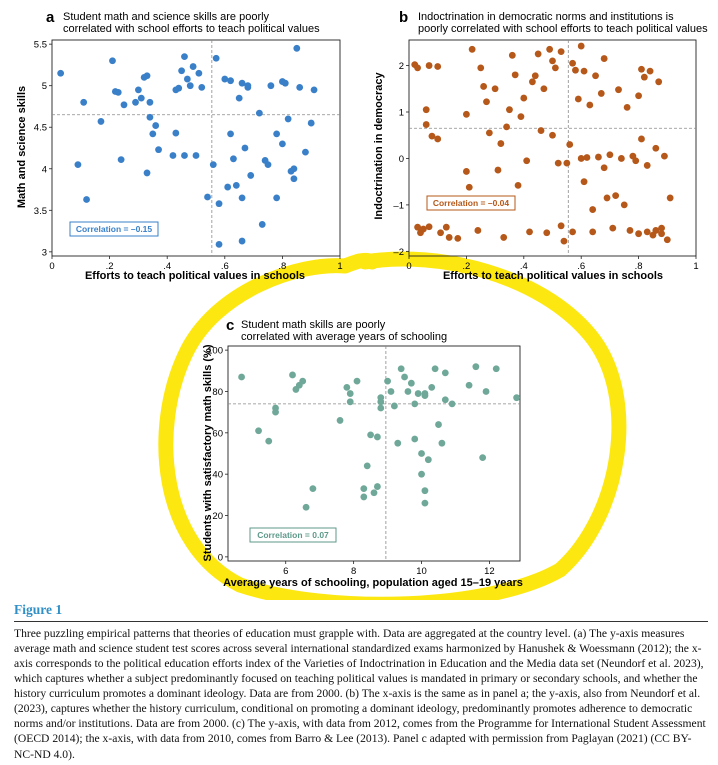 The image size is (718, 765). What do you see at coordinates (339, 266) in the screenshot?
I see `chart-a-xtick-label: 1` at bounding box center [339, 266].